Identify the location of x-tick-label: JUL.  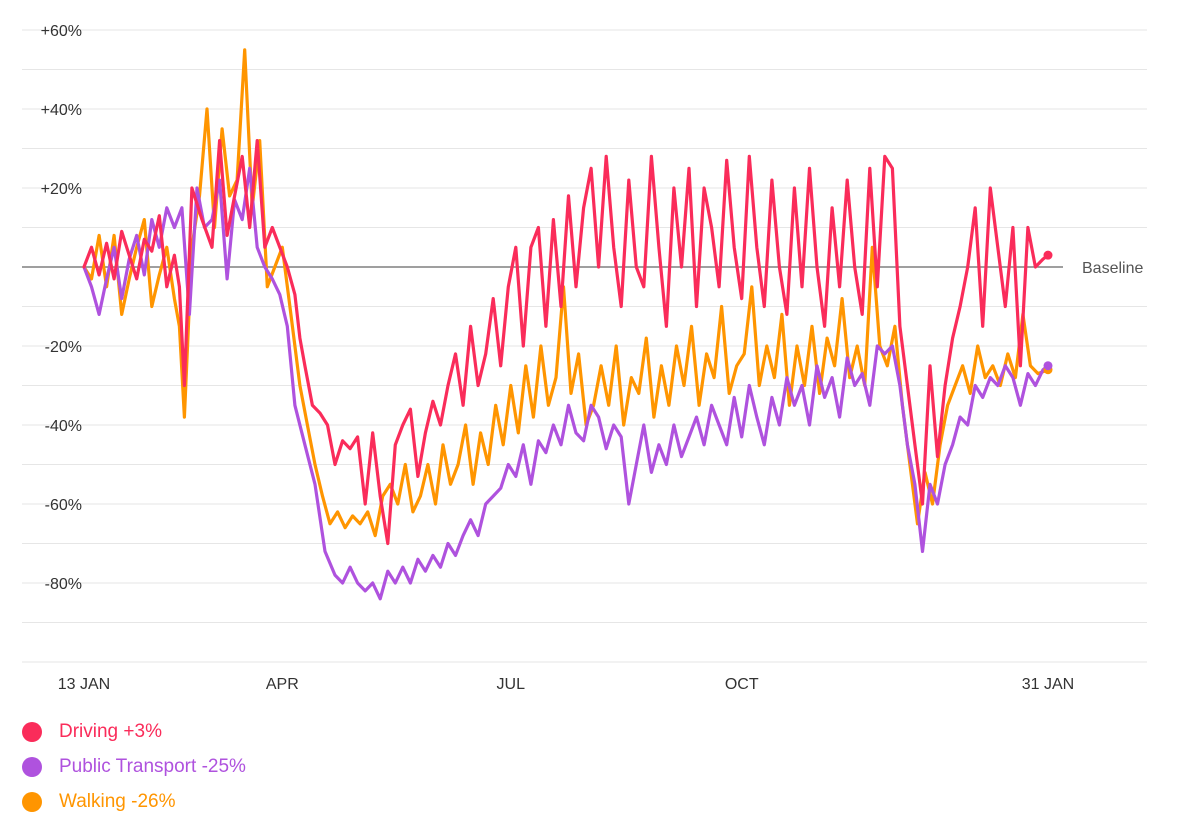
(511, 684).